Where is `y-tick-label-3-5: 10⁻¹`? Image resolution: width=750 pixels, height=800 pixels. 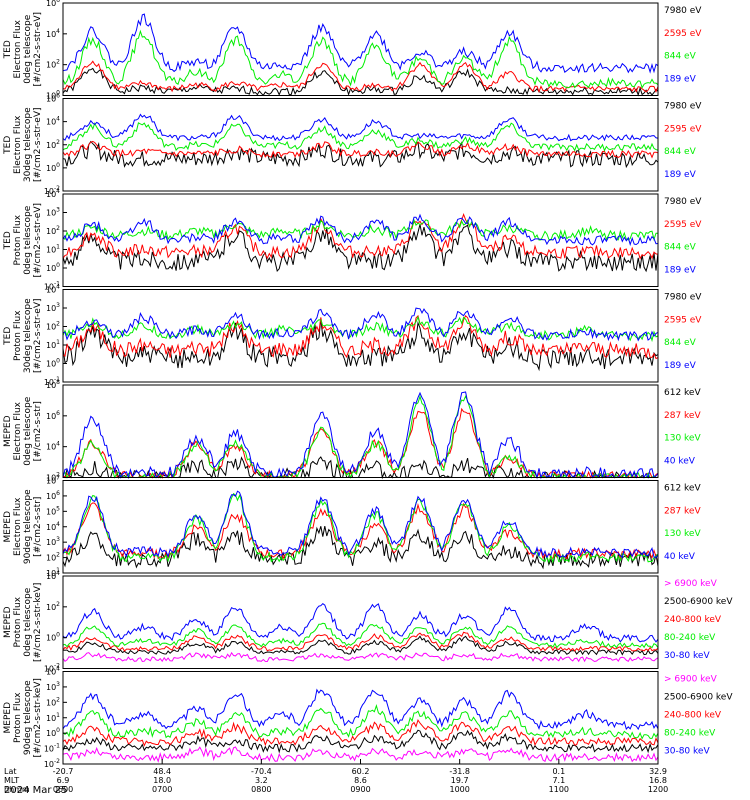
y-tick-label-3-5: 10⁻¹ is located at coordinates (52, 381).